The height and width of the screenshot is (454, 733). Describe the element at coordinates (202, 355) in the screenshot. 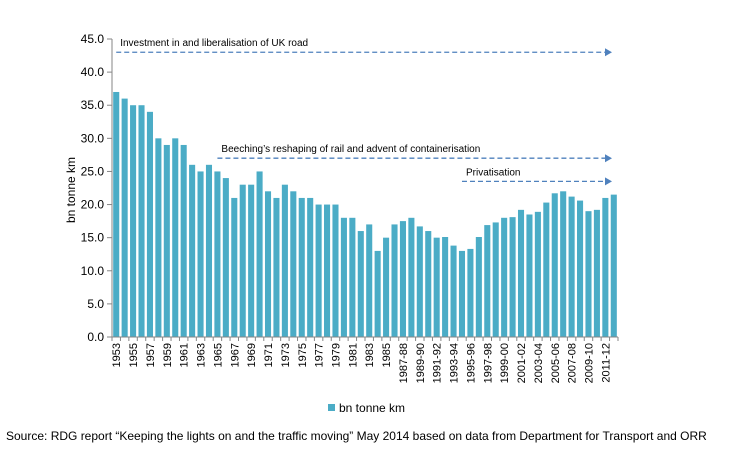

I see `x-tick-label: 1963` at that location.